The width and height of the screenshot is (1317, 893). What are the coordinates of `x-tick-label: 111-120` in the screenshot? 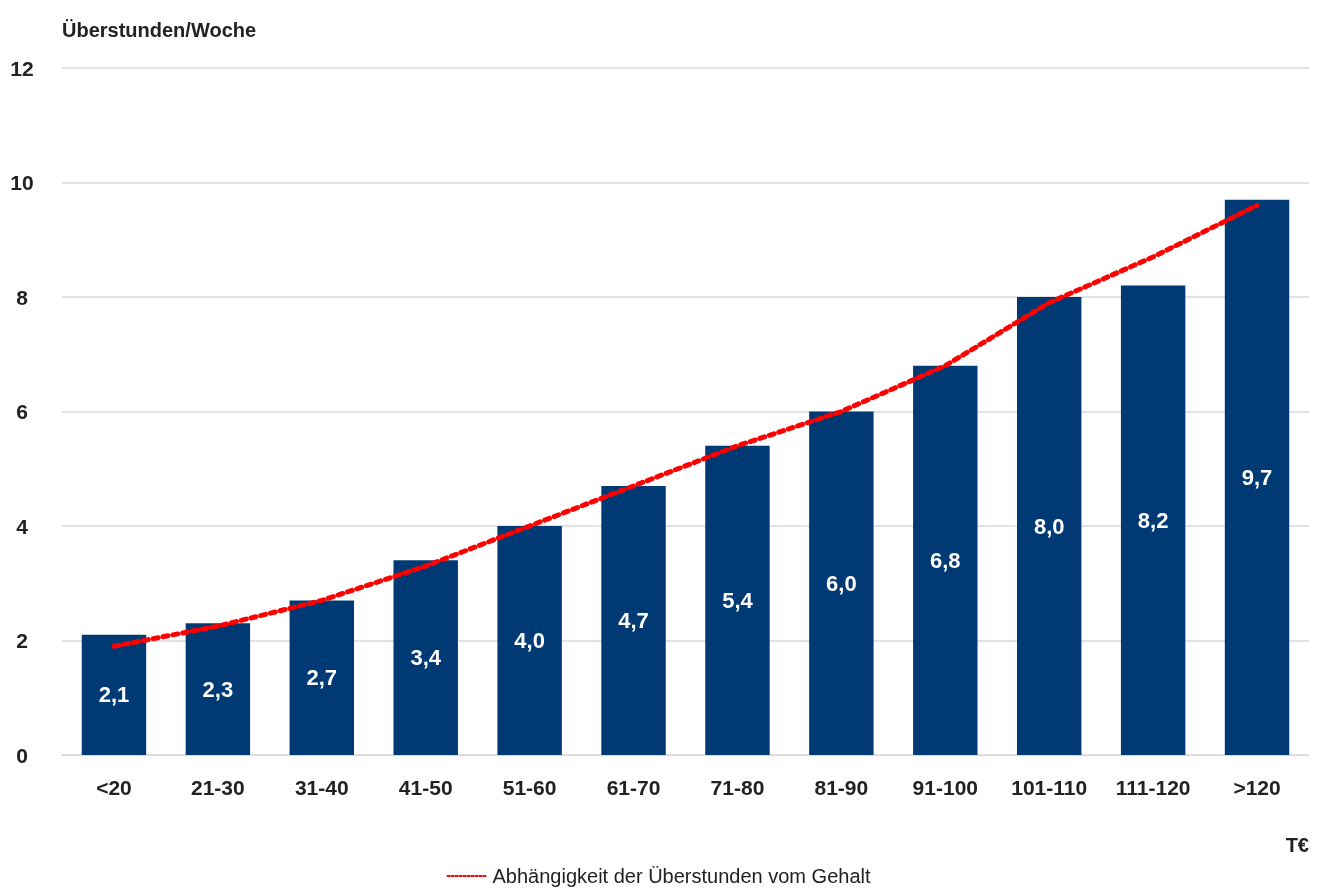 It's located at (1153, 787).